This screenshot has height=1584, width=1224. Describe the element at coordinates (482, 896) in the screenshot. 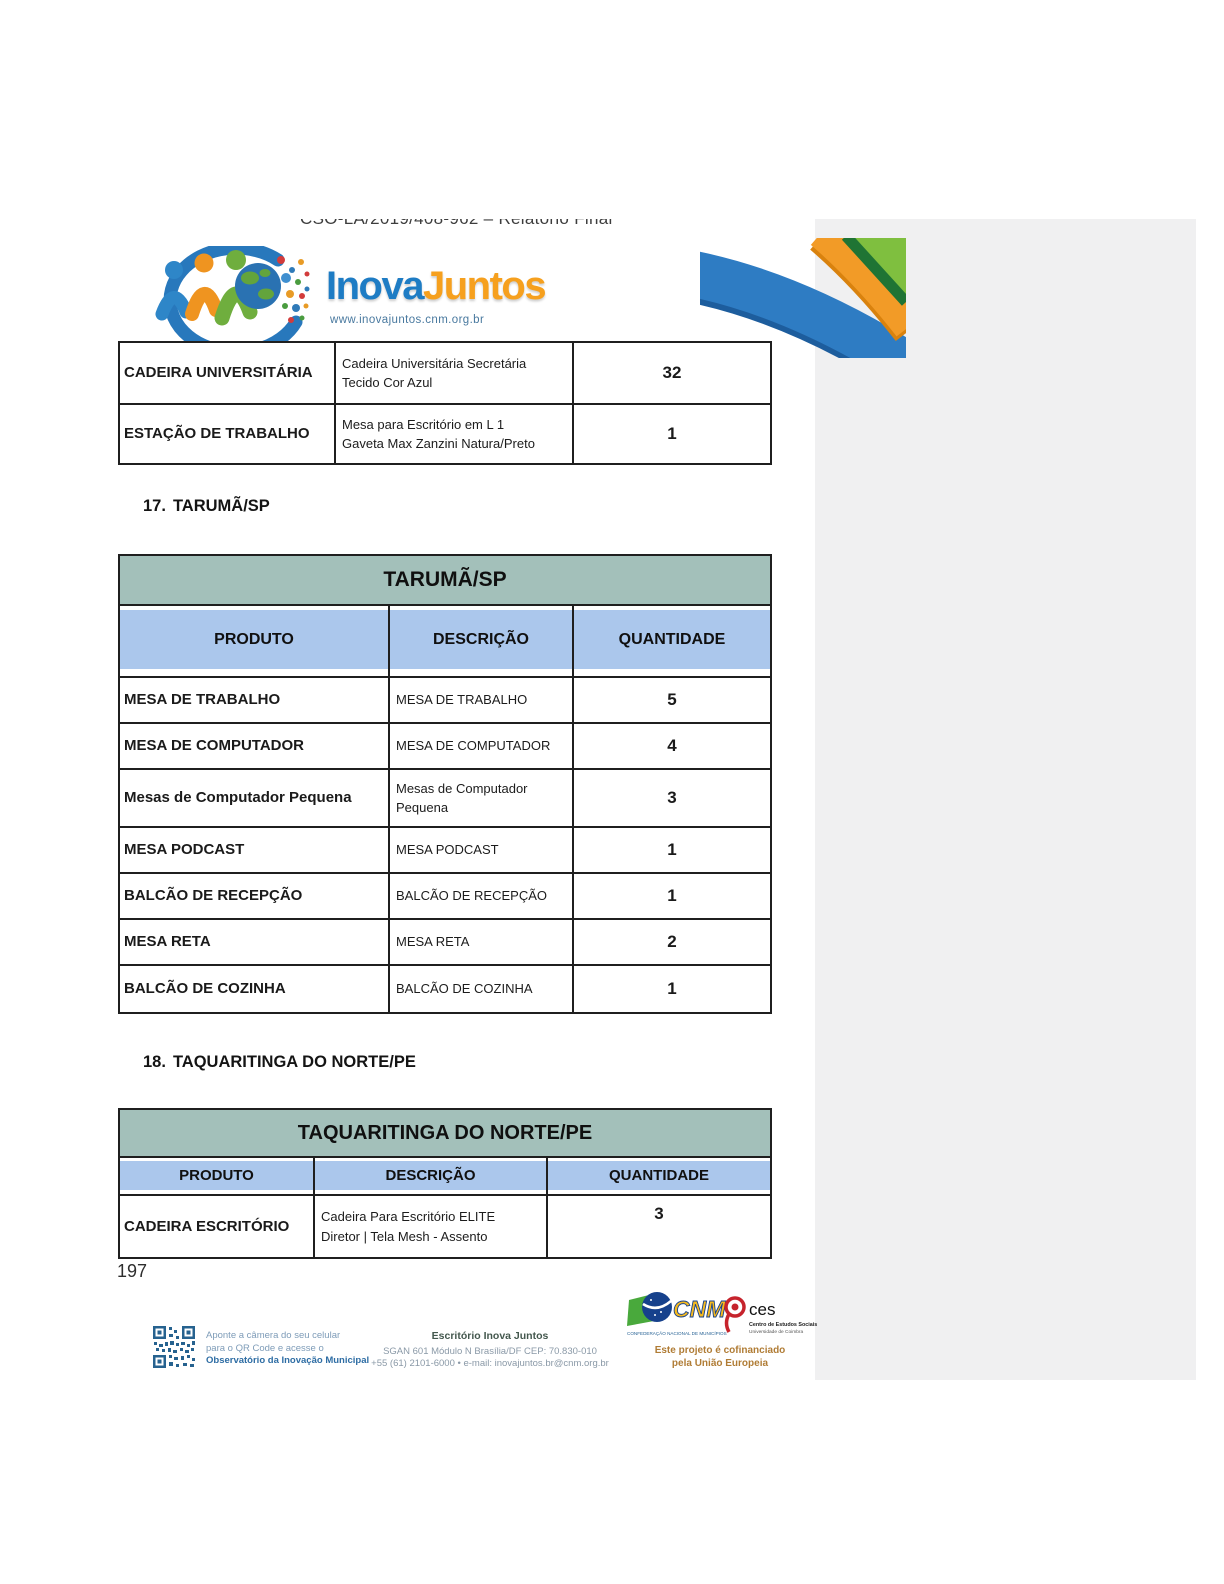

I see `description-cell: BALCÃO DE RECEPÇÃO` at that location.